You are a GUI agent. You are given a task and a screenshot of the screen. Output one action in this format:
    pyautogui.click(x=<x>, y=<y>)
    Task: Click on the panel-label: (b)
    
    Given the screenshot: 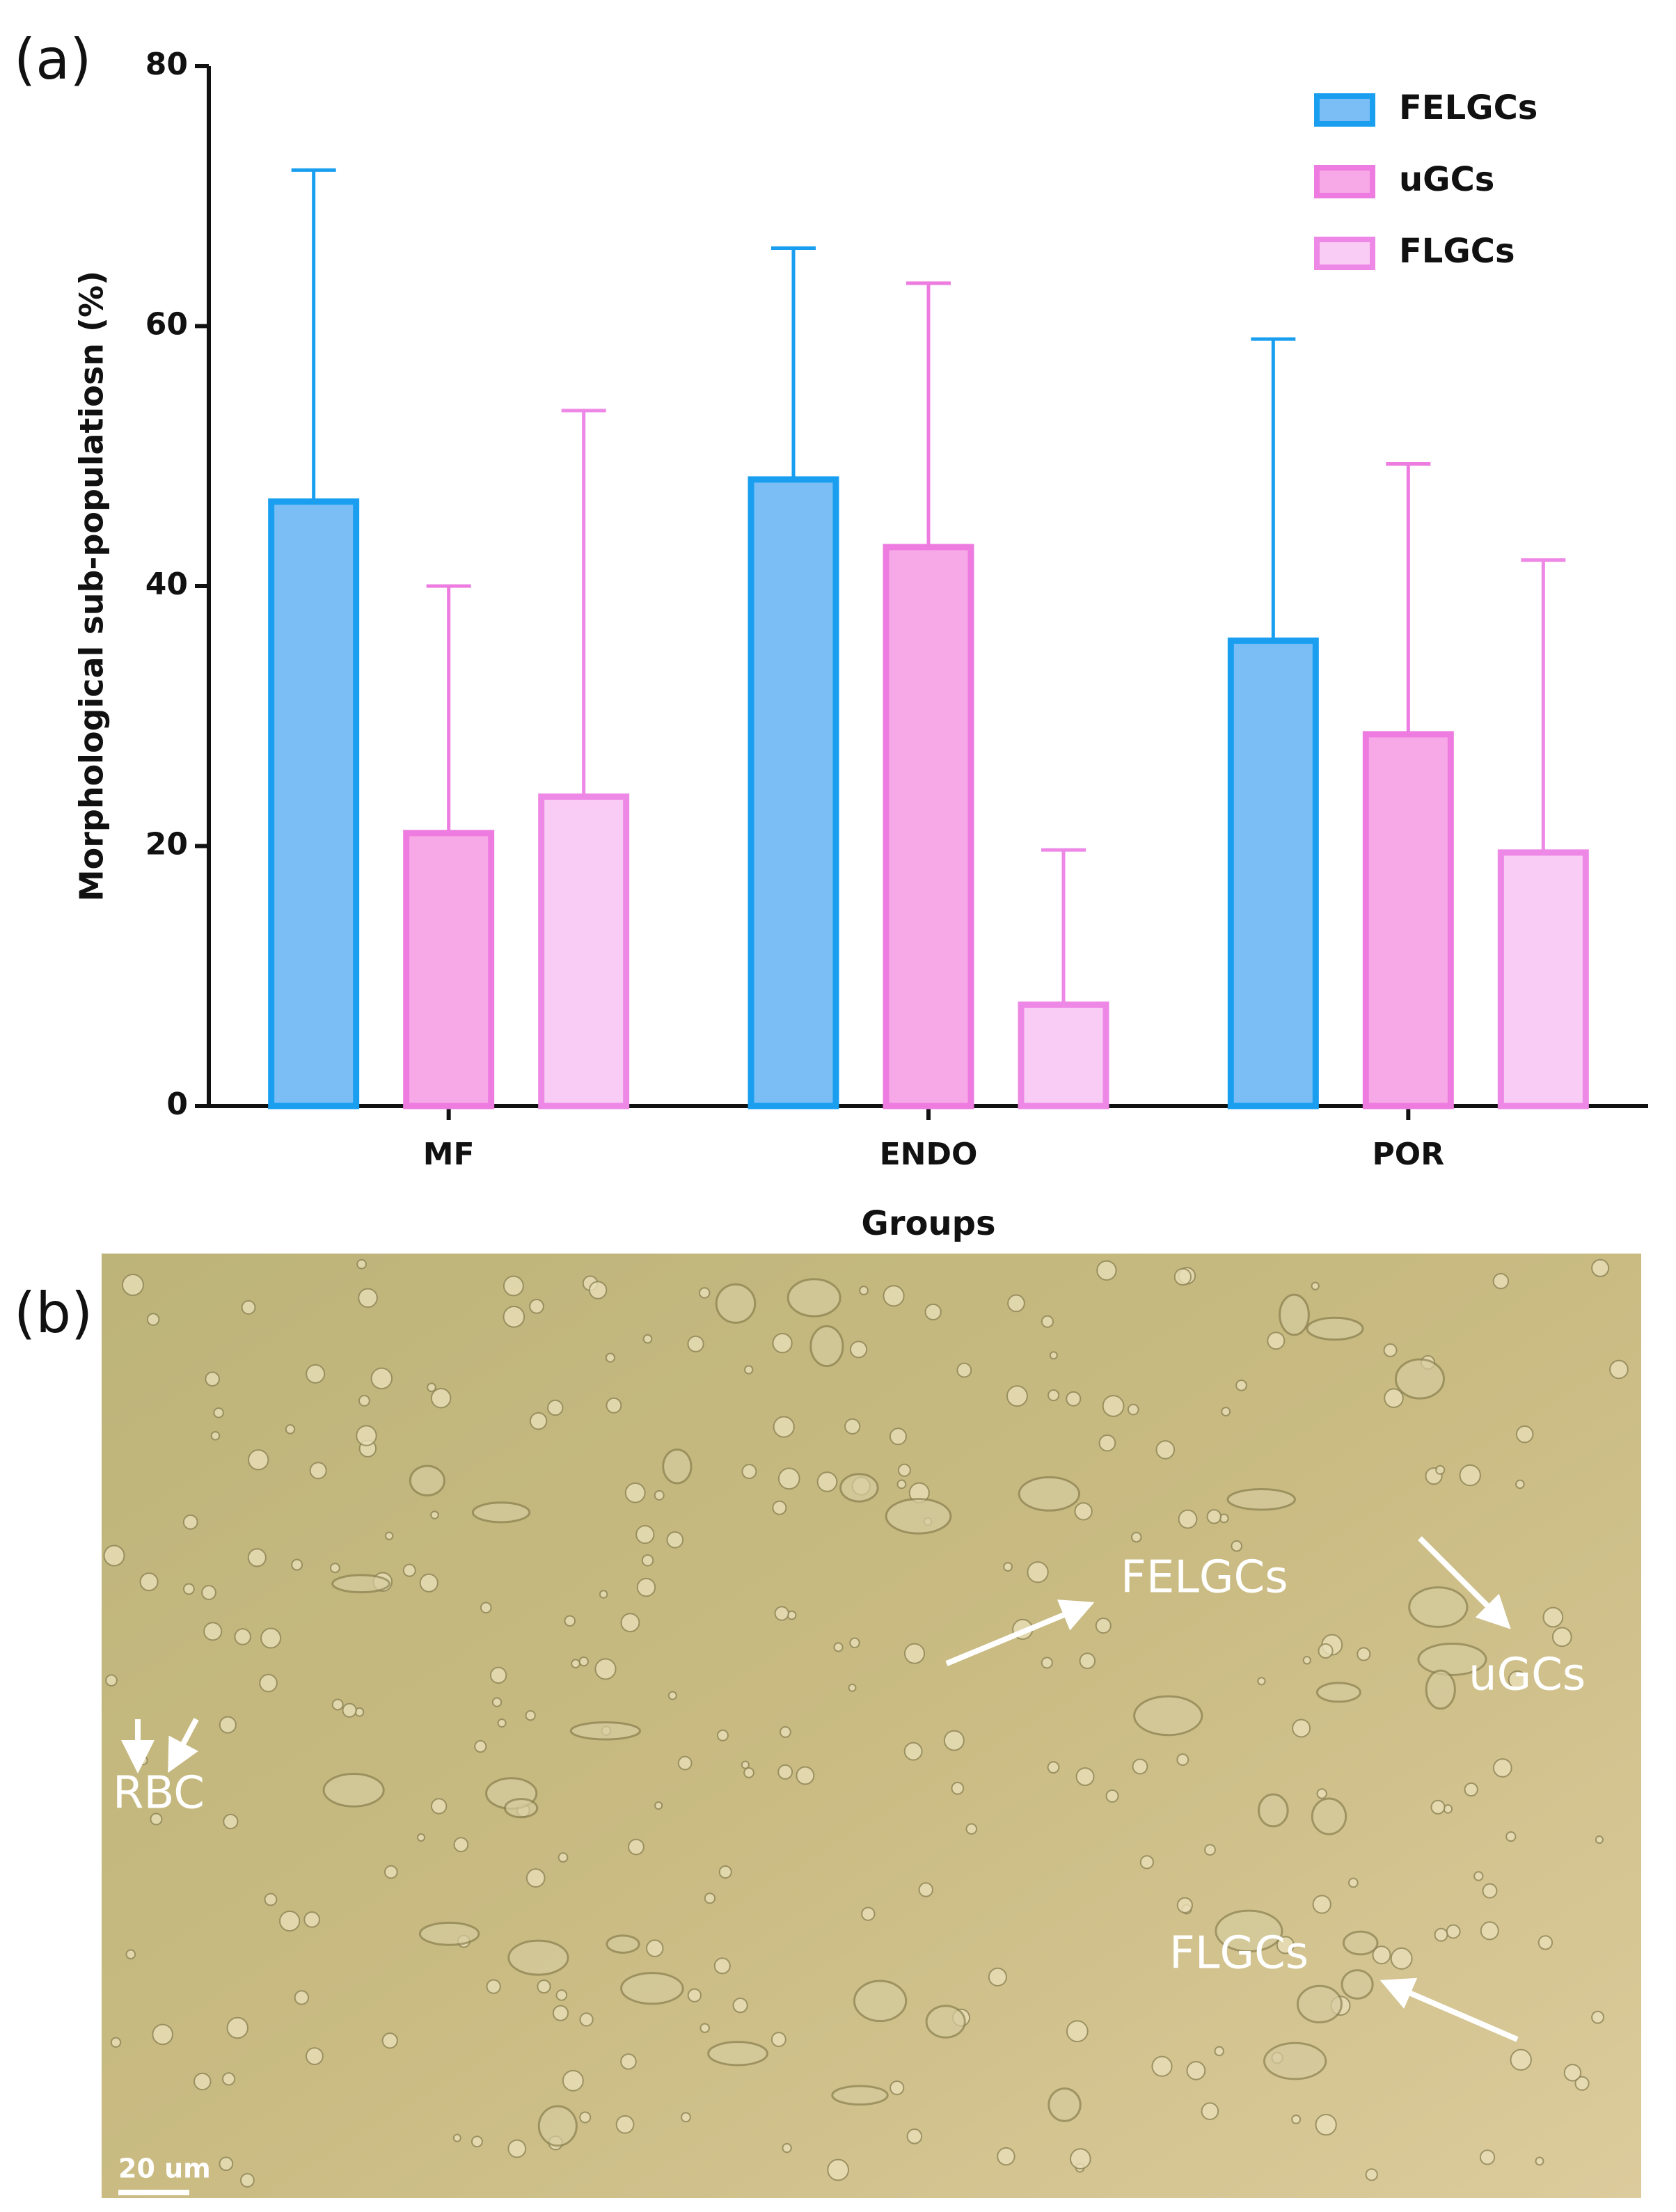 What is the action you would take?
    pyautogui.click(x=54, y=1313)
    